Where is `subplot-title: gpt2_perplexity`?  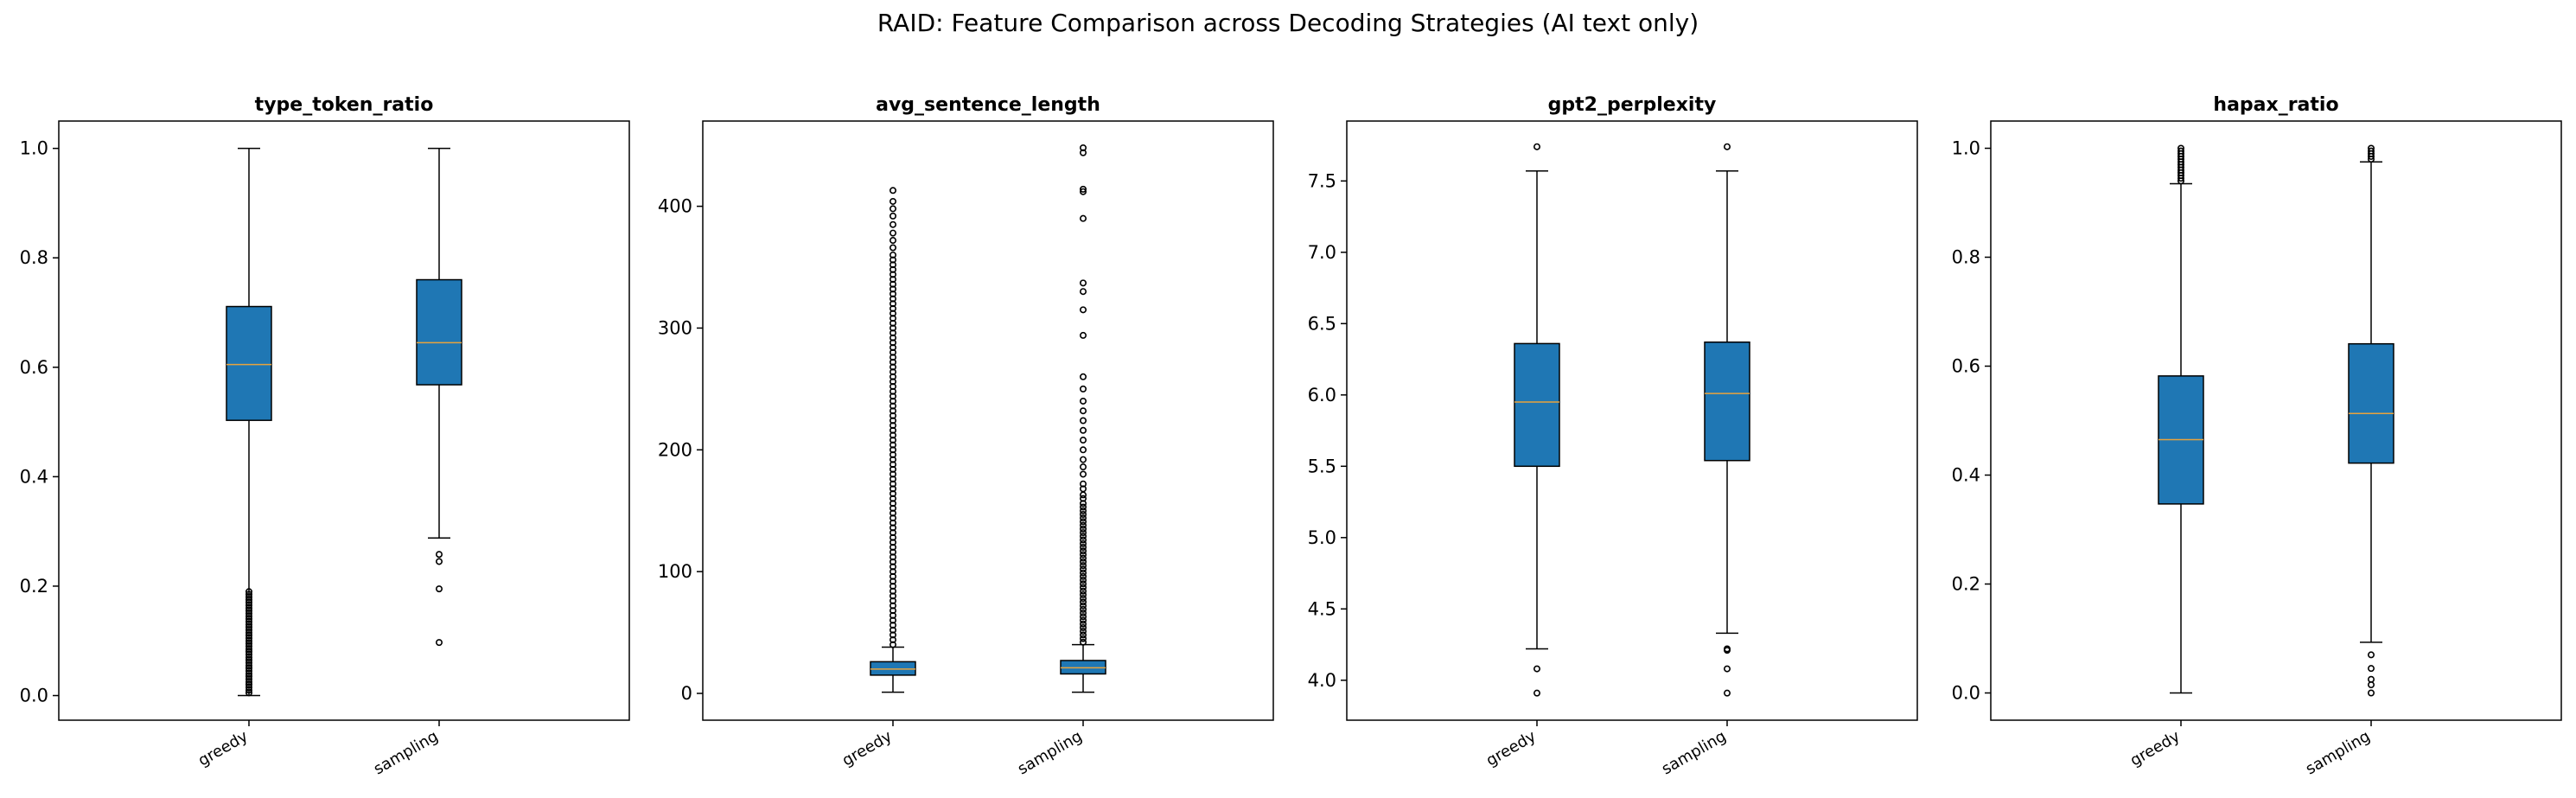 subplot-title: gpt2_perplexity is located at coordinates (1632, 105).